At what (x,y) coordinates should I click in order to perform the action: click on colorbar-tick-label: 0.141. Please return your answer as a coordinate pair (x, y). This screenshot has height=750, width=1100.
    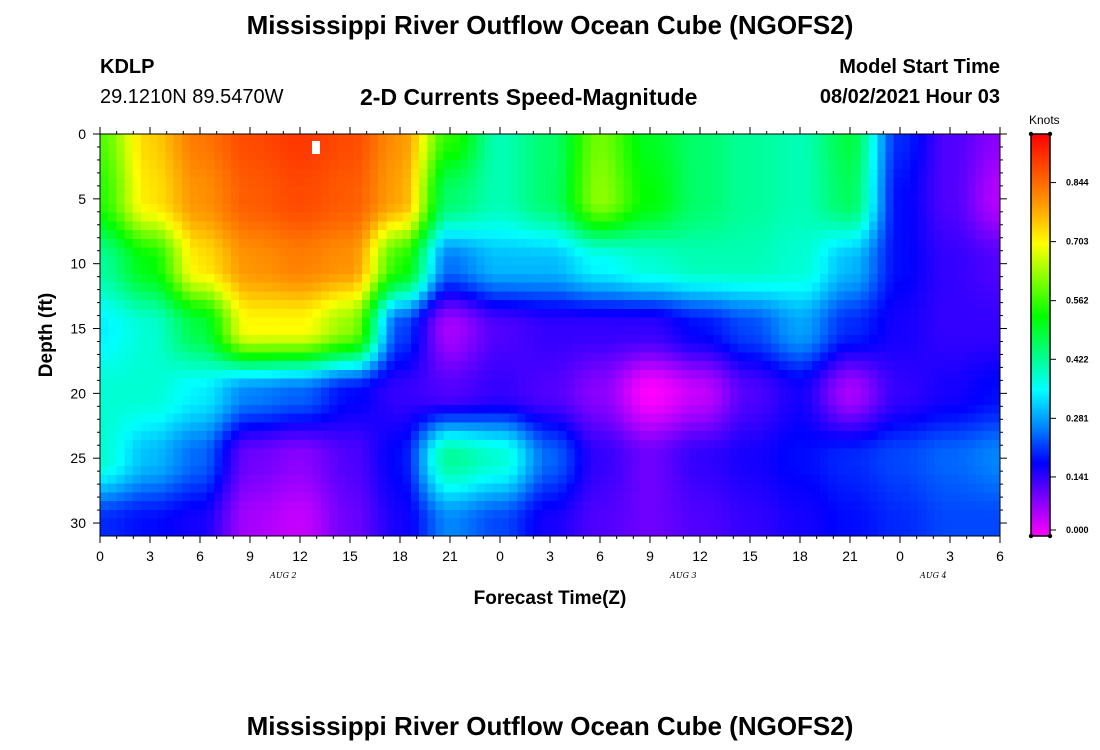
    Looking at the image, I should click on (1077, 477).